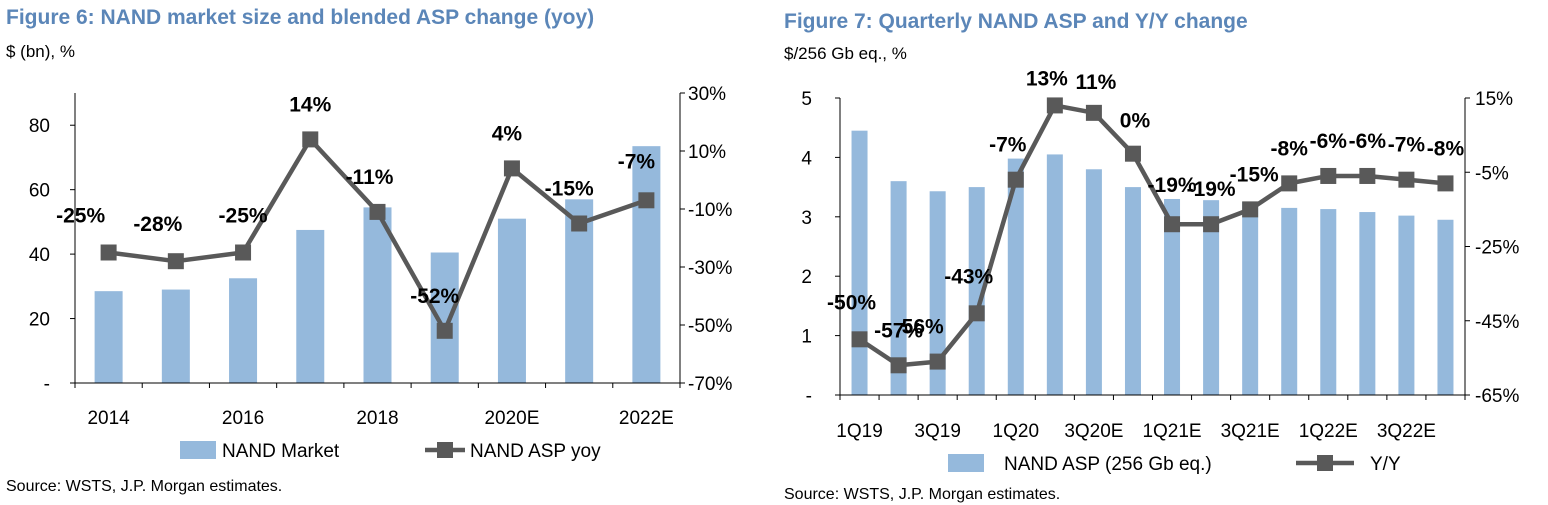  I want to click on chart2-right-tick-label: -45%, so click(1497, 322).